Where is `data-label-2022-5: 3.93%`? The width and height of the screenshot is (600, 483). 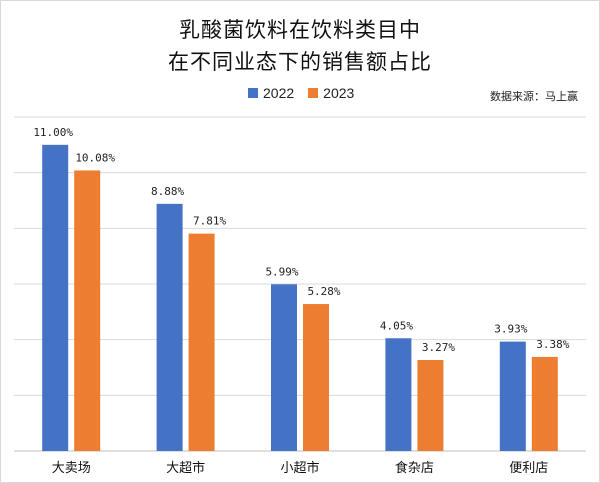
data-label-2022-5: 3.93% is located at coordinates (510, 329).